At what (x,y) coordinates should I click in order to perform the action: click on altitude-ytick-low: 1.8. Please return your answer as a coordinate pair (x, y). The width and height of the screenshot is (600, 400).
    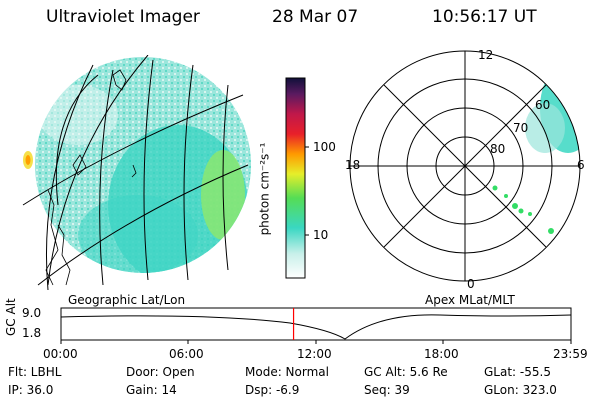
    Looking at the image, I should click on (32, 333).